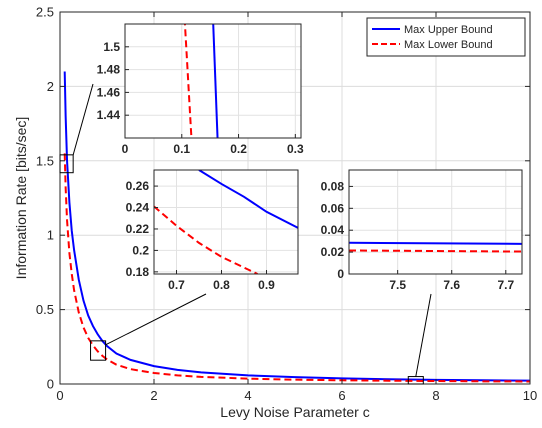 Image resolution: width=542 pixels, height=428 pixels. I want to click on legend-label-lower-bound: Max Lower Bound, so click(448, 45).